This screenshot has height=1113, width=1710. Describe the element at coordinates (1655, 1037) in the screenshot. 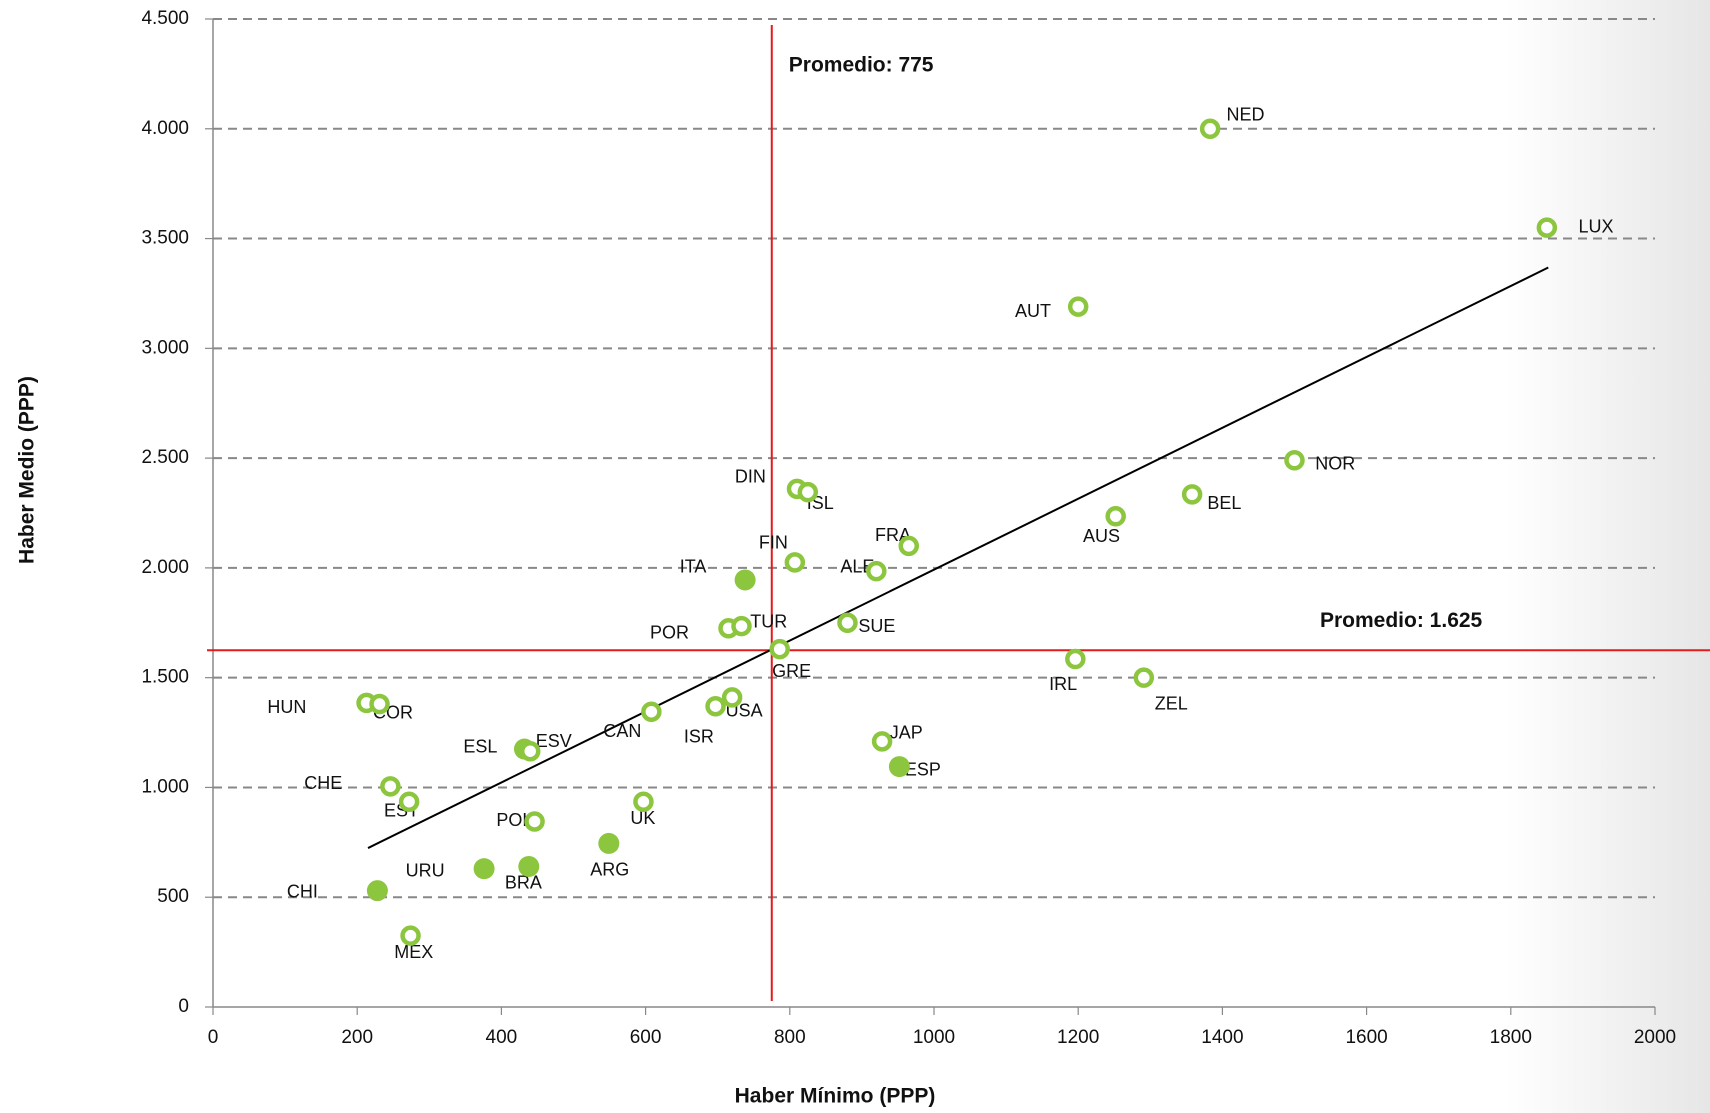

I see `x-tick-label: 2000` at that location.